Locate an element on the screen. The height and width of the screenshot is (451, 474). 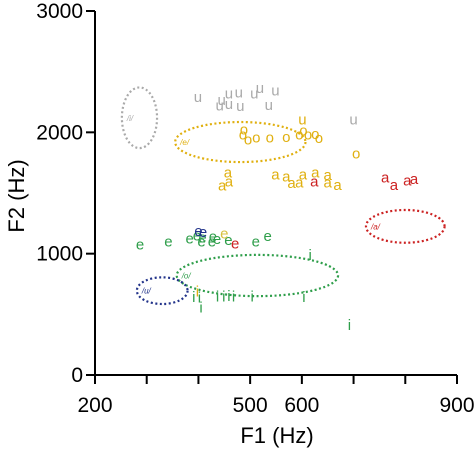
y-tick-label: 2000 is located at coordinates (59, 132).